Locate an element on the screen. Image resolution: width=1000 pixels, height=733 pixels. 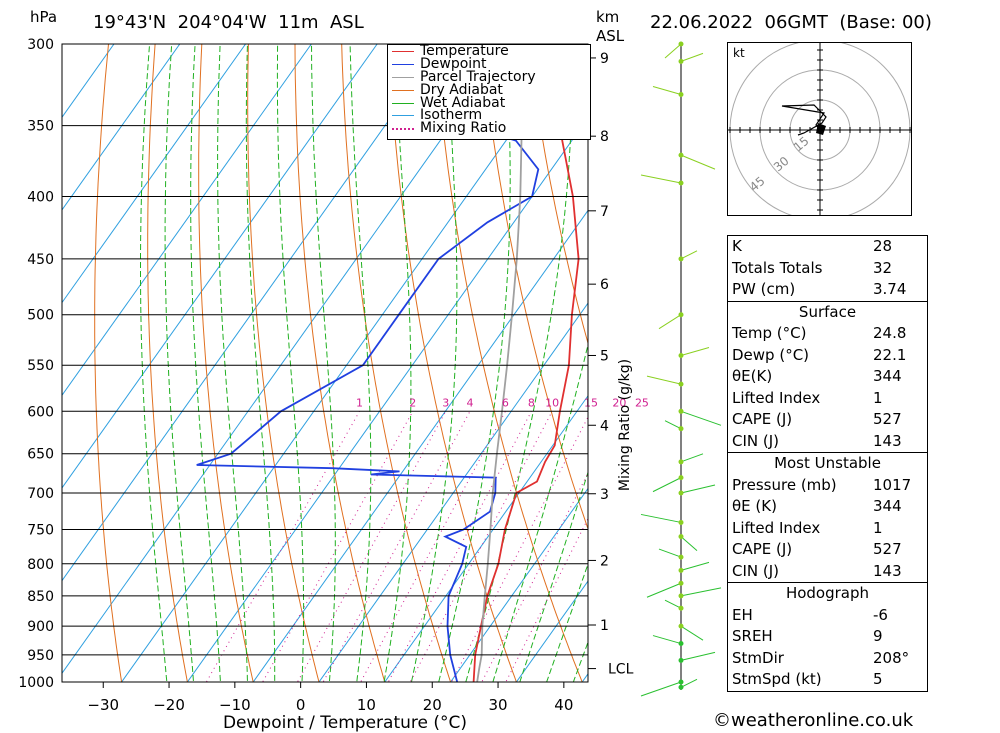
temperature-tick-label: 20 is located at coordinates (432, 705).